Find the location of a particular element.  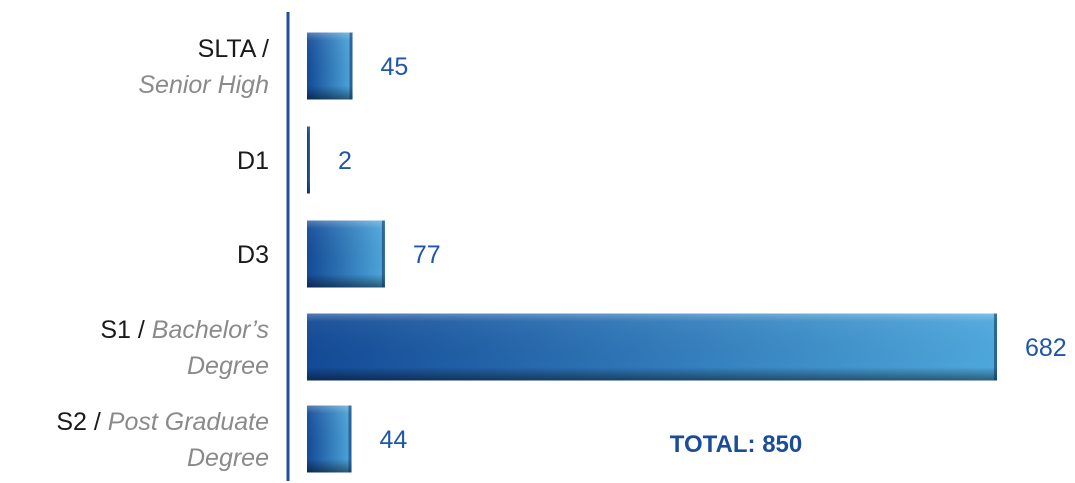

value-label: 2 is located at coordinates (345, 161).